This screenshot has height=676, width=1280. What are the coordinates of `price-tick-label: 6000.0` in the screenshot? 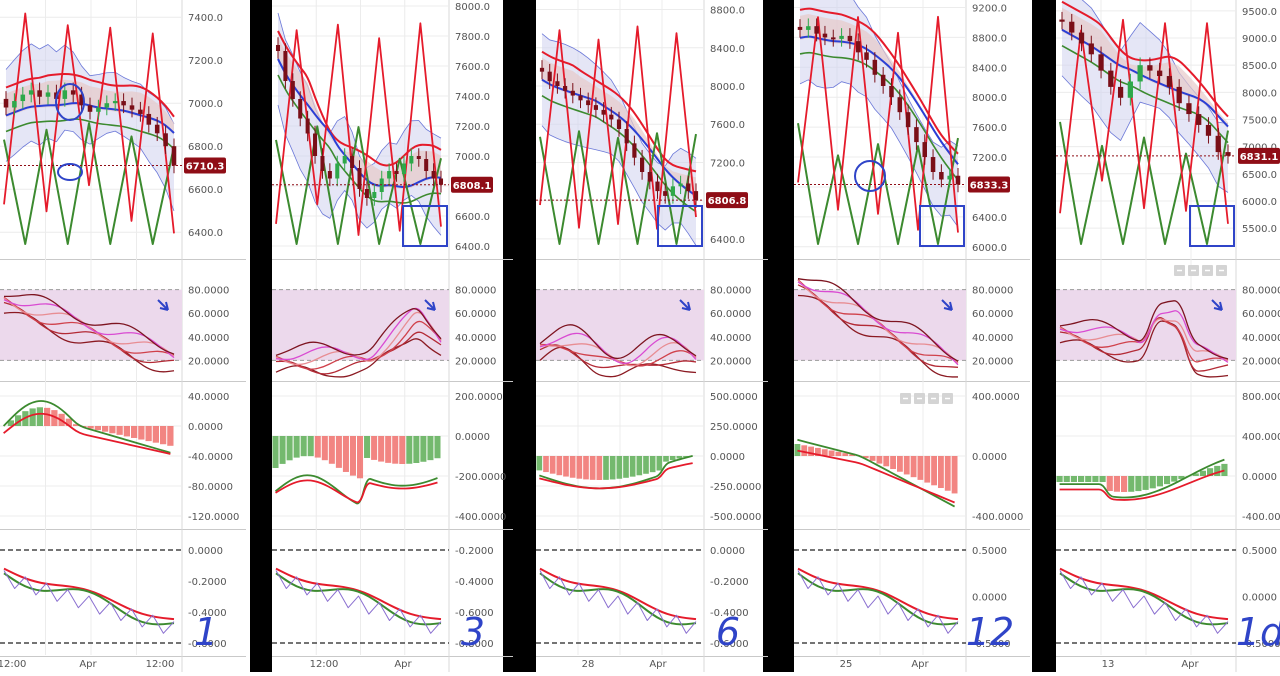 It's located at (989, 248).